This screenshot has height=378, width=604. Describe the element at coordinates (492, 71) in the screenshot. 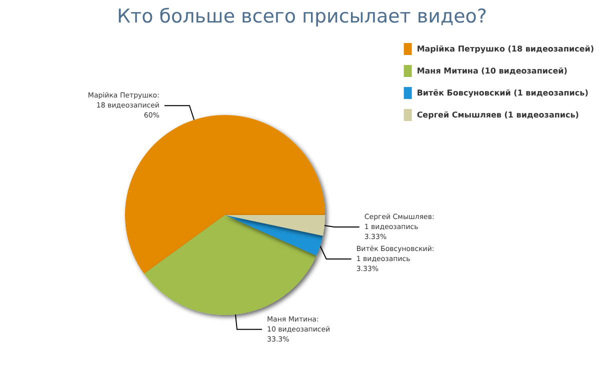

I see `legend-label: Маня Митина (10 видеозаписей)` at that location.